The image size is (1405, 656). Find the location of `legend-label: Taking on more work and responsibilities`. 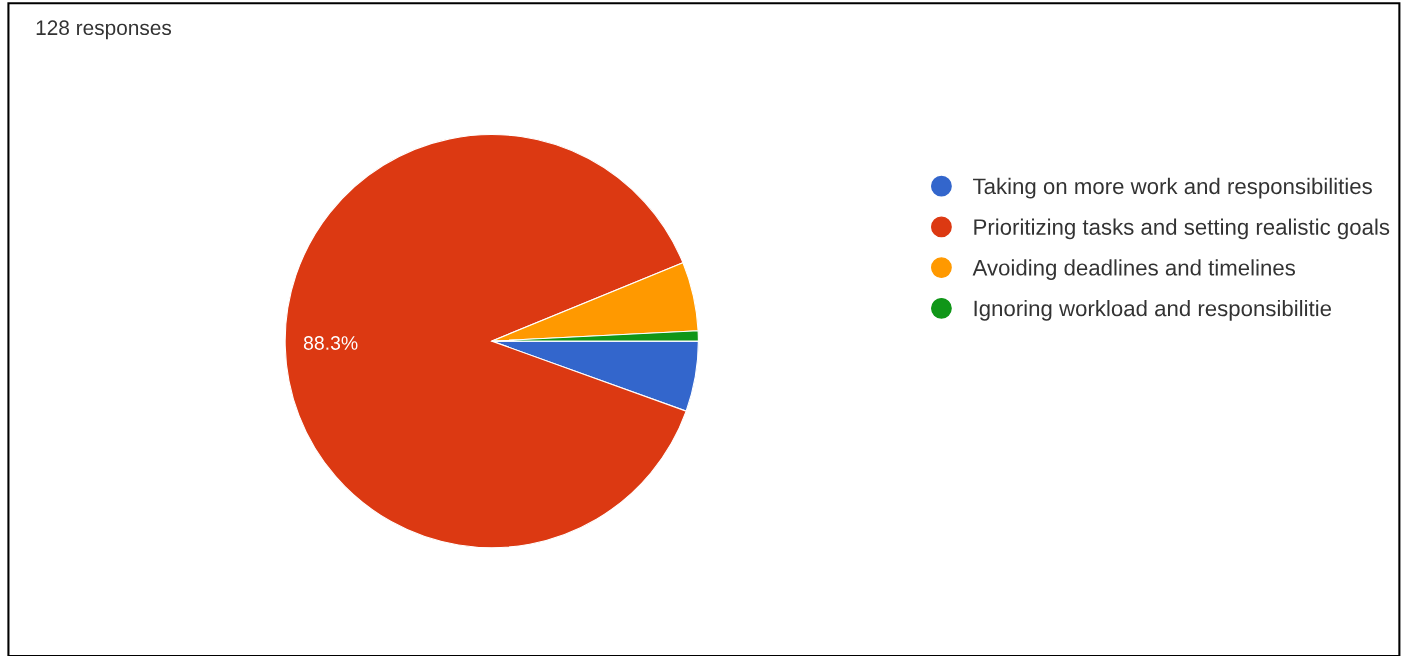

legend-label: Taking on more work and responsibilities is located at coordinates (1172, 188).